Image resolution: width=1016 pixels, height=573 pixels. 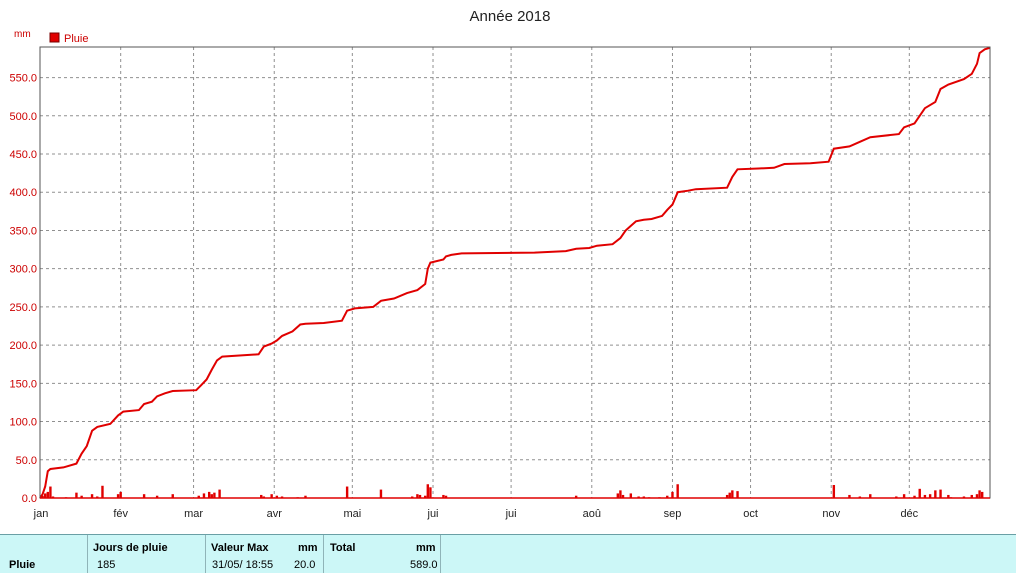 I want to click on chart-title: Année 2018, so click(x=510, y=16).